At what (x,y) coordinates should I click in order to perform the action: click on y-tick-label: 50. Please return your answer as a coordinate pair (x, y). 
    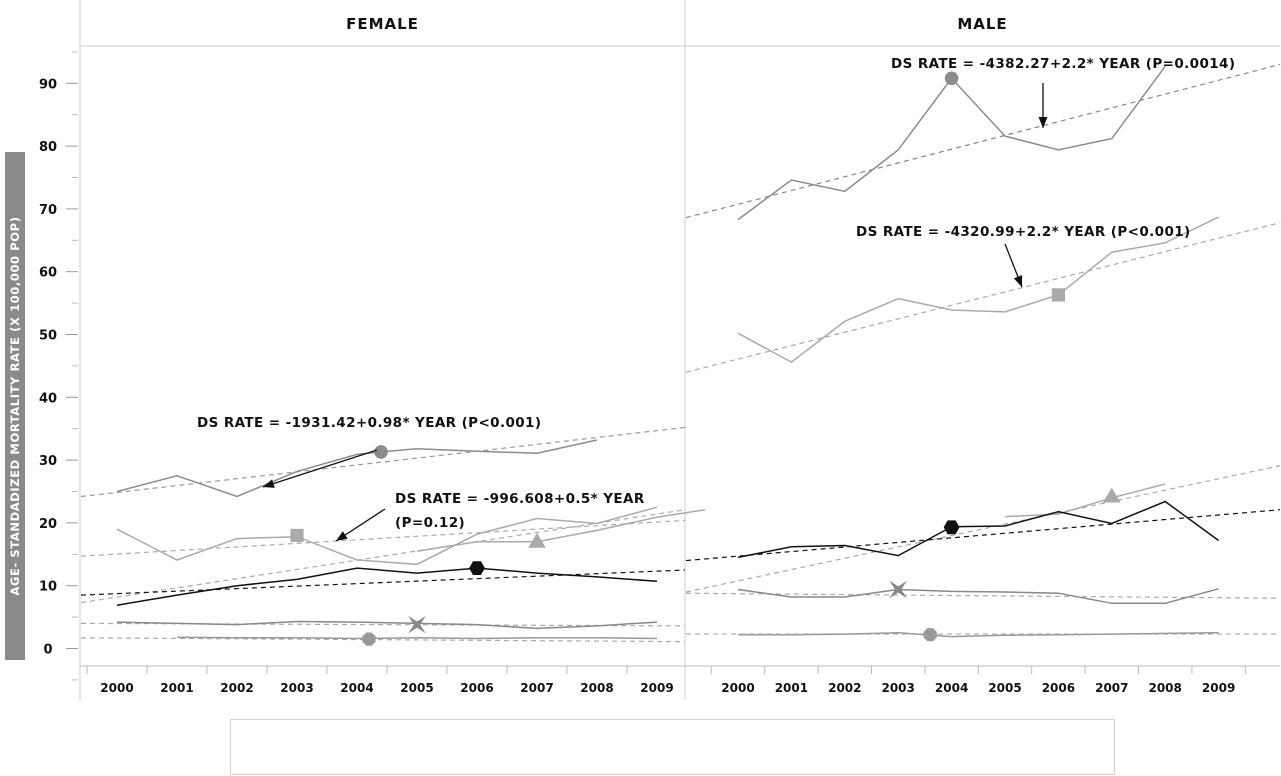
    Looking at the image, I should click on (48, 336).